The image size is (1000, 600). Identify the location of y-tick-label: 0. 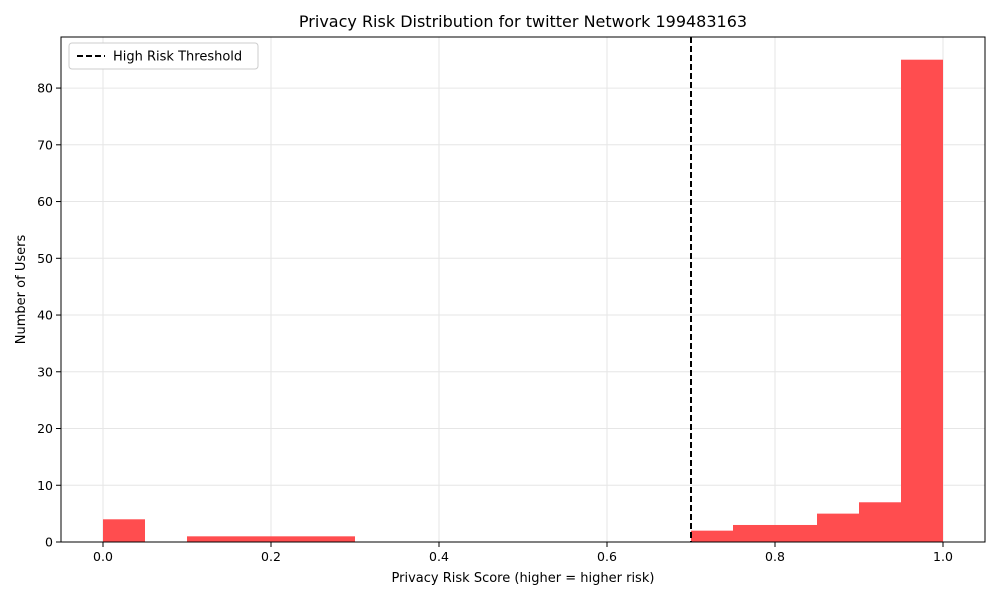
(49, 542).